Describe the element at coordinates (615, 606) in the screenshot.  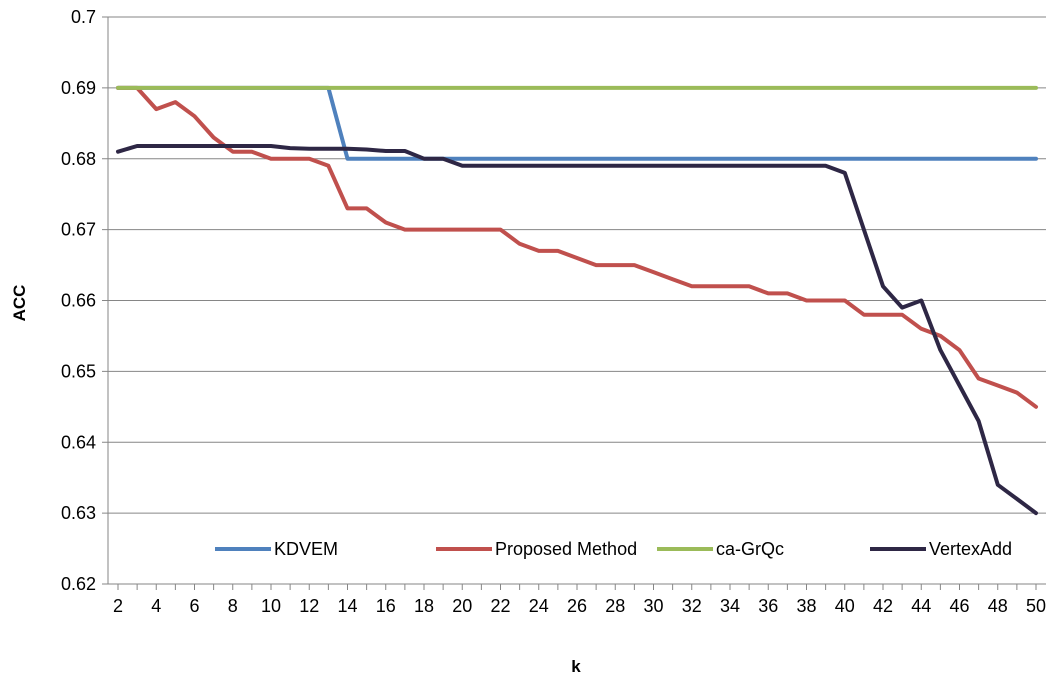
I see `x-tick-label: 28` at that location.